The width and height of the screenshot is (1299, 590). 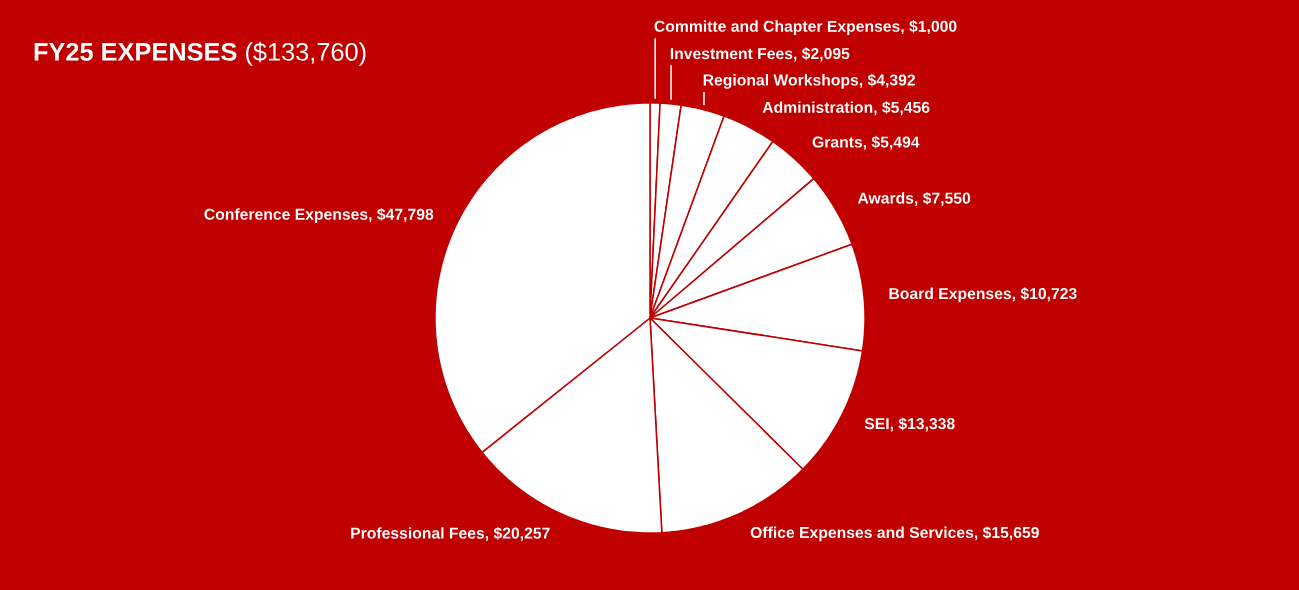 What do you see at coordinates (319, 215) in the screenshot?
I see `slice-label: Conference Expenses, $47,798` at bounding box center [319, 215].